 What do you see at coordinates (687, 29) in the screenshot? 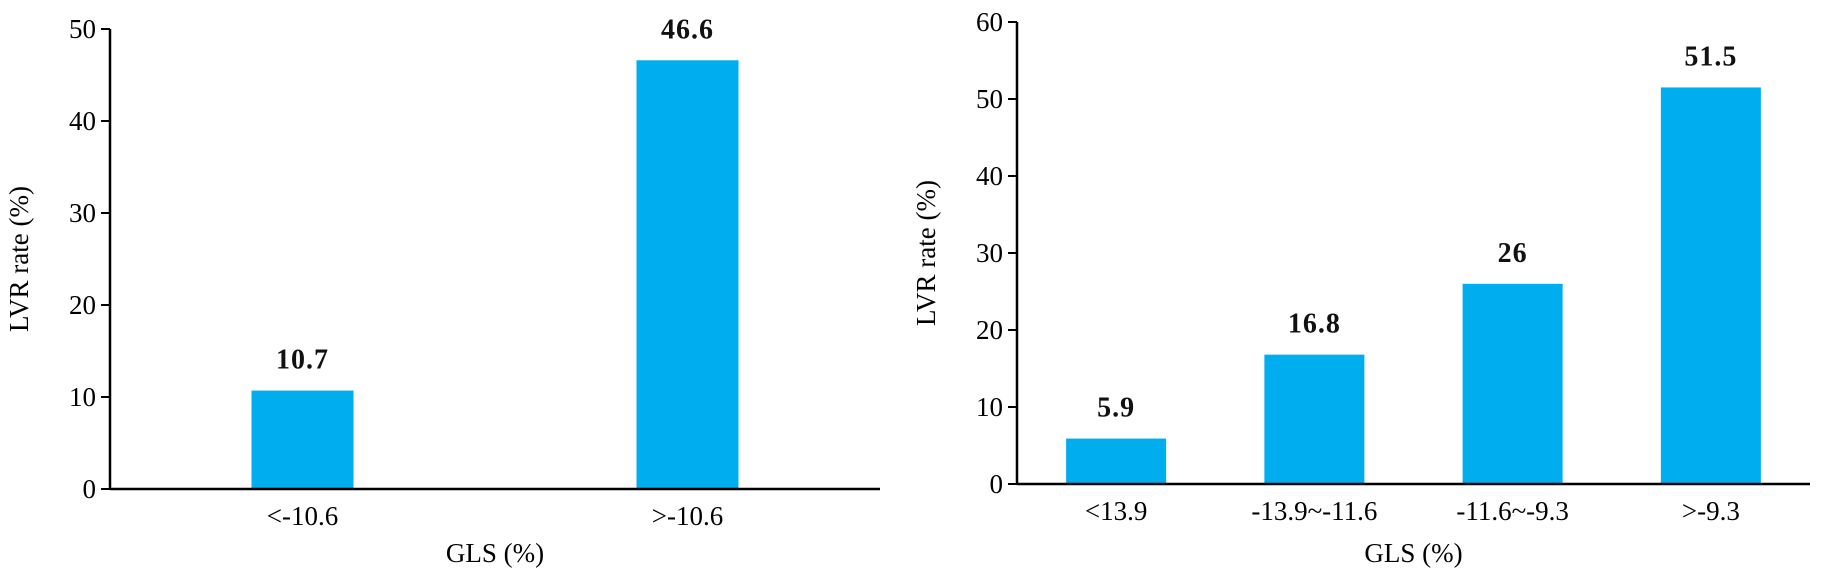
I see `data-label-1: 46.6` at bounding box center [687, 29].